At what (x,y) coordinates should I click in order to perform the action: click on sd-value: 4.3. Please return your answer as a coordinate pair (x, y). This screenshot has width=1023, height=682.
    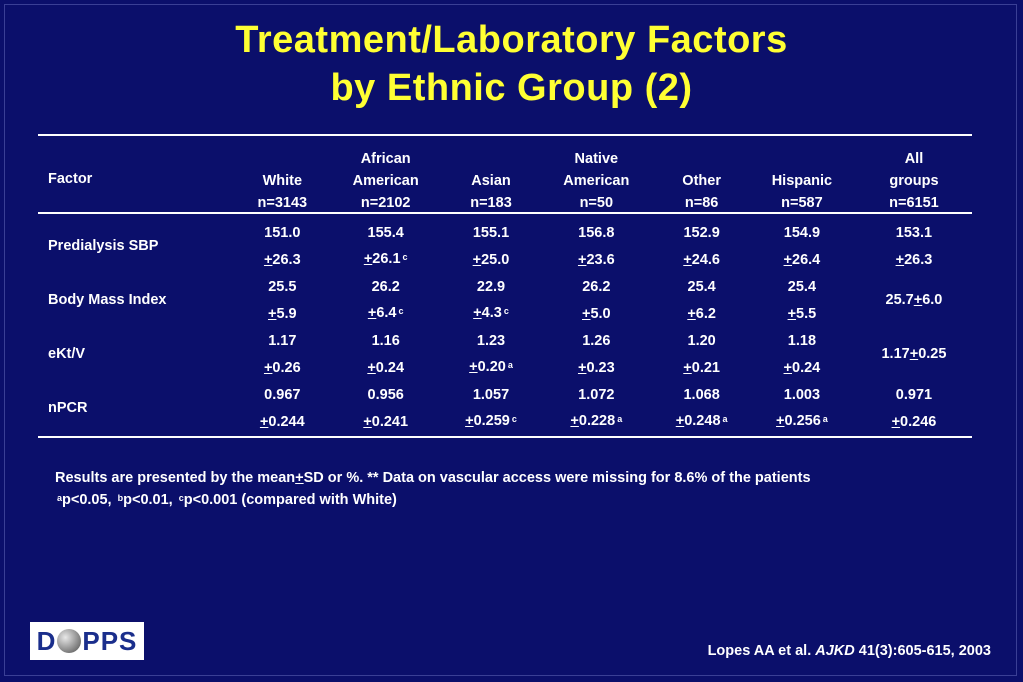
    Looking at the image, I should click on (491, 313).